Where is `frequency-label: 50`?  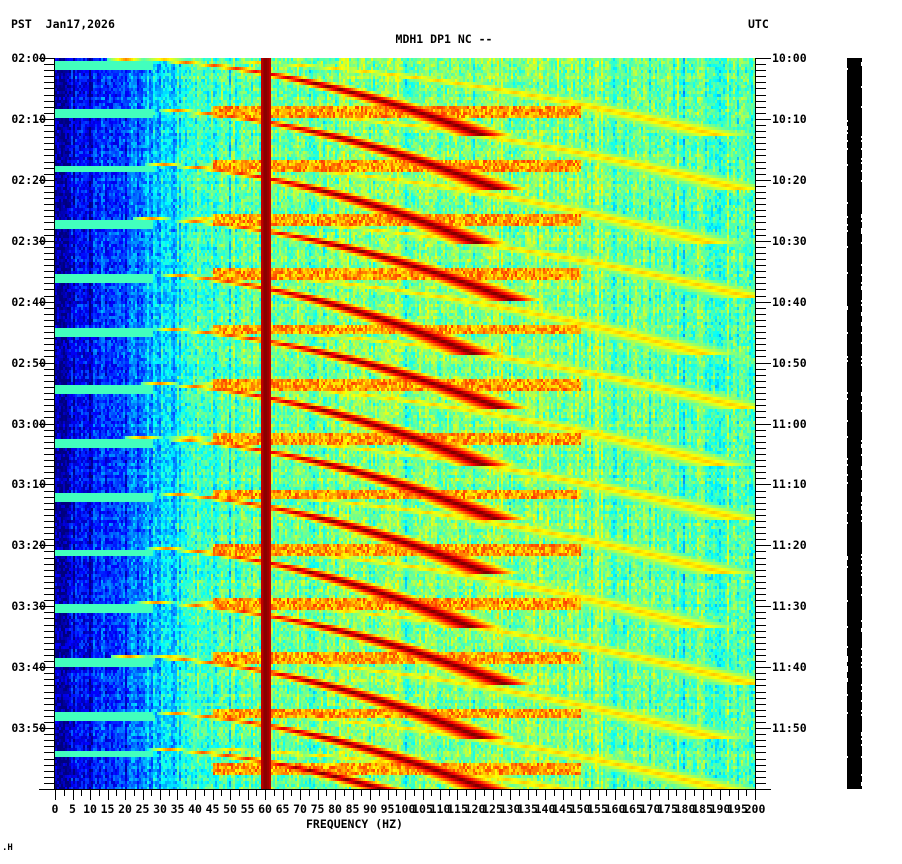 frequency-label: 50 is located at coordinates (230, 809).